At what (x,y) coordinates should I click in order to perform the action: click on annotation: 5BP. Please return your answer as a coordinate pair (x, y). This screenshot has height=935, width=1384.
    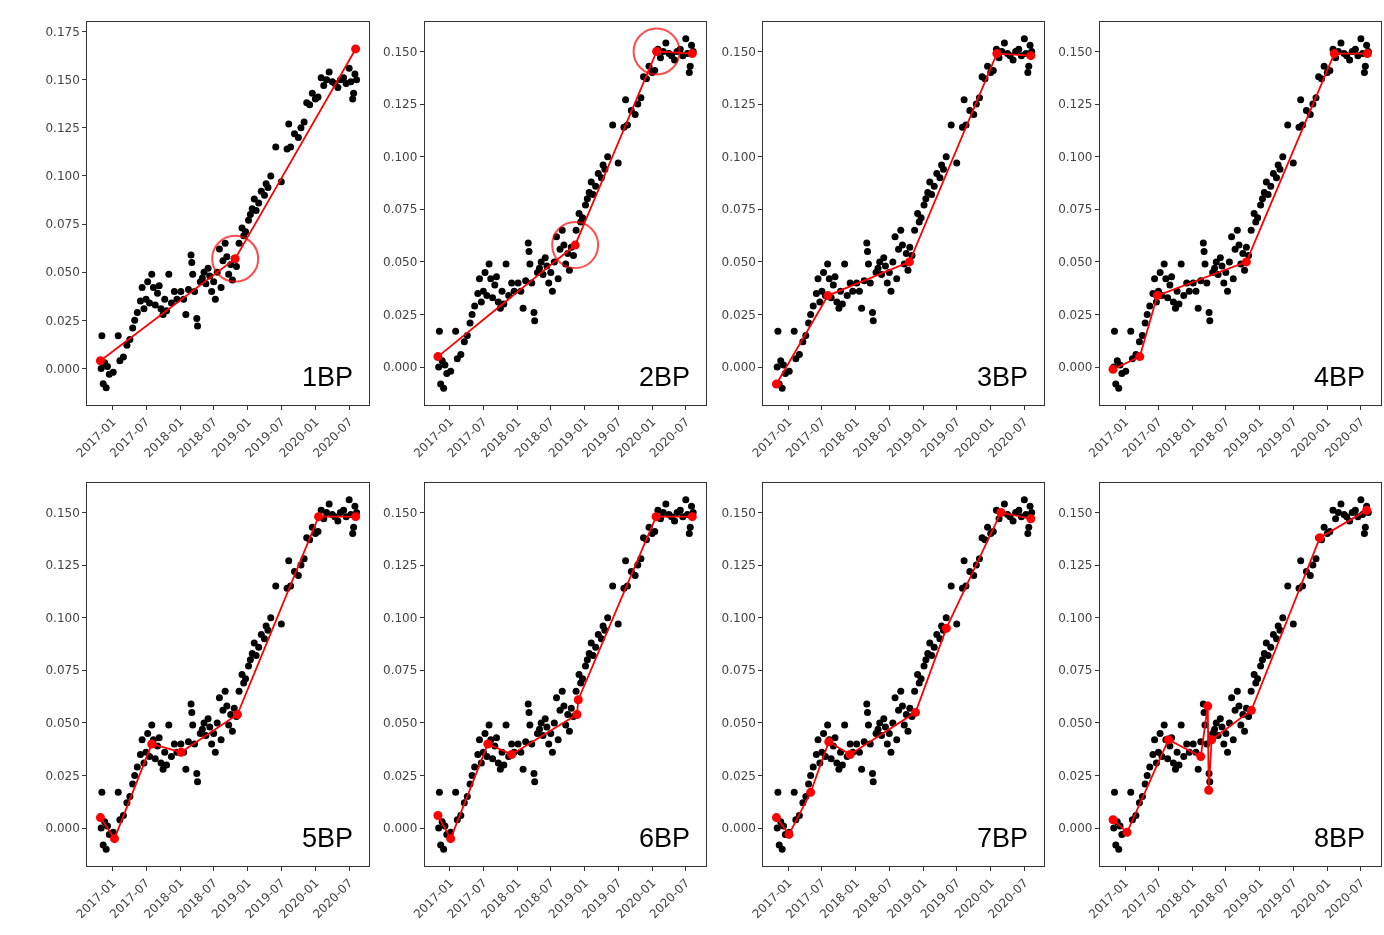
    Looking at the image, I should click on (328, 838).